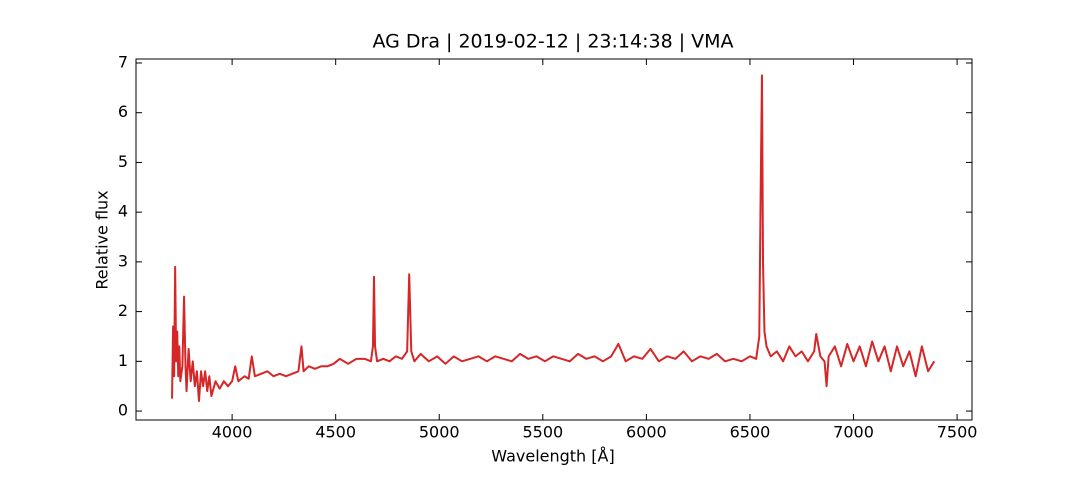  What do you see at coordinates (335, 432) in the screenshot?
I see `x-tick-label: 4500` at bounding box center [335, 432].